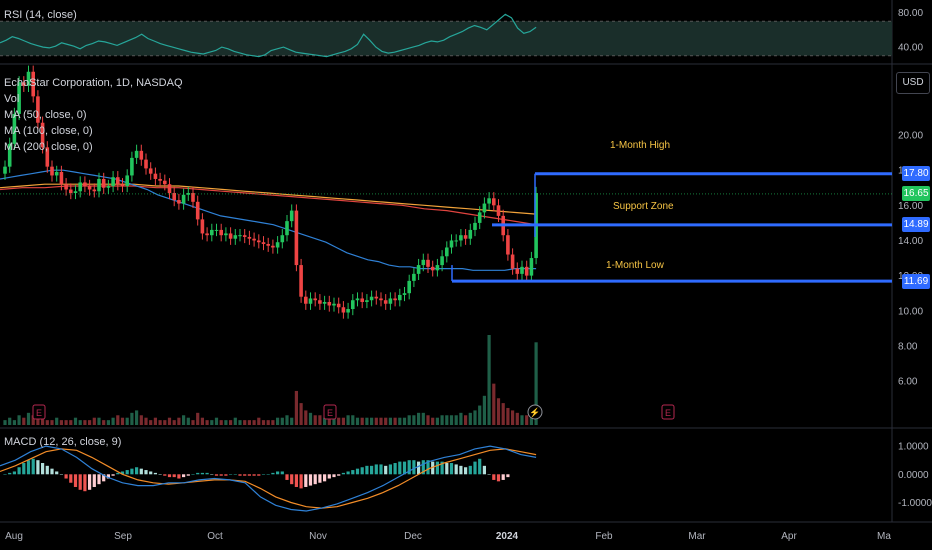 The height and width of the screenshot is (550, 932). I want to click on ma50-legend: MA (50, close, 0), so click(45, 115).